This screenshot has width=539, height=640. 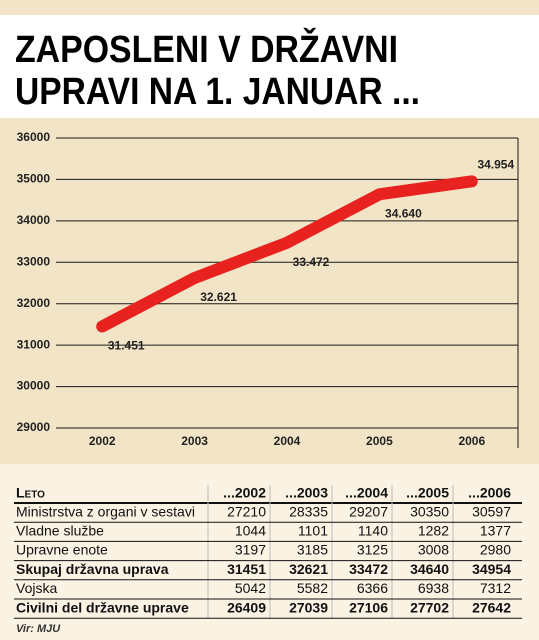 What do you see at coordinates (311, 262) in the screenshot?
I see `data-label: 33.472` at bounding box center [311, 262].